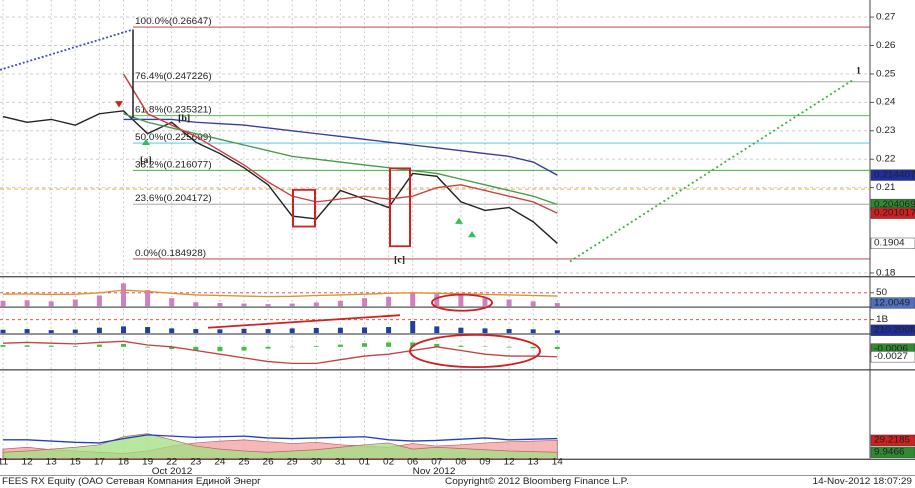  What do you see at coordinates (537, 482) in the screenshot?
I see `footer-center: Copyright© 2012 Bloomberg Finance L.P.` at bounding box center [537, 482].